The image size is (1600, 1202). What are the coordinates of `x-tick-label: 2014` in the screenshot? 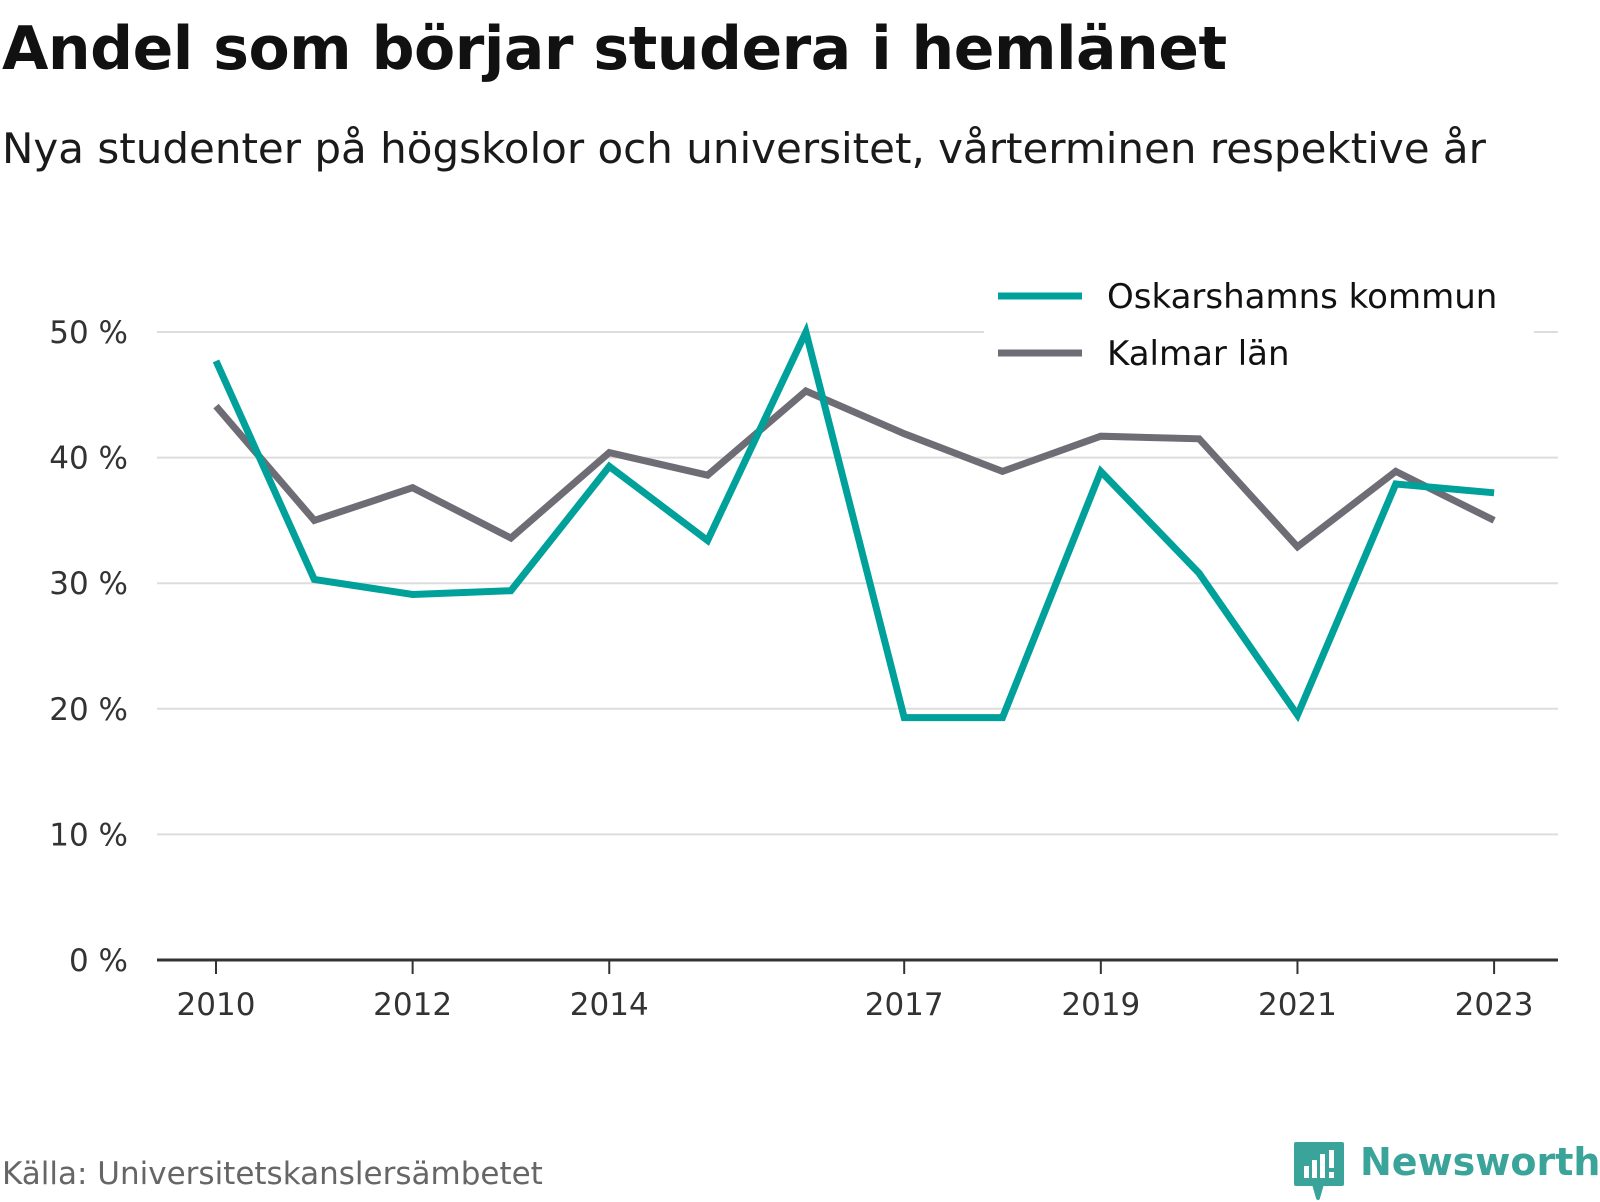 It's located at (609, 1005).